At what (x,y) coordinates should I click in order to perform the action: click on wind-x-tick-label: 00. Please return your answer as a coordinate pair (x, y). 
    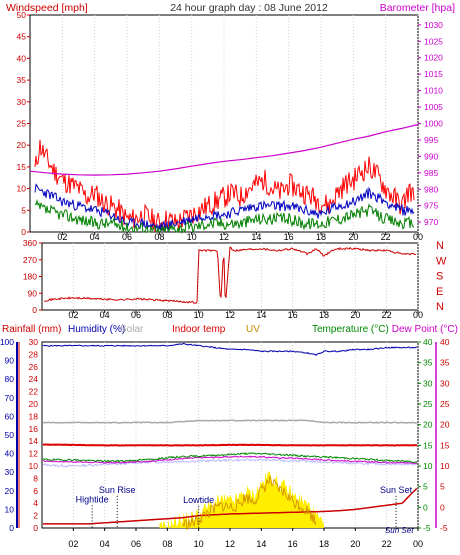
    Looking at the image, I should click on (418, 237).